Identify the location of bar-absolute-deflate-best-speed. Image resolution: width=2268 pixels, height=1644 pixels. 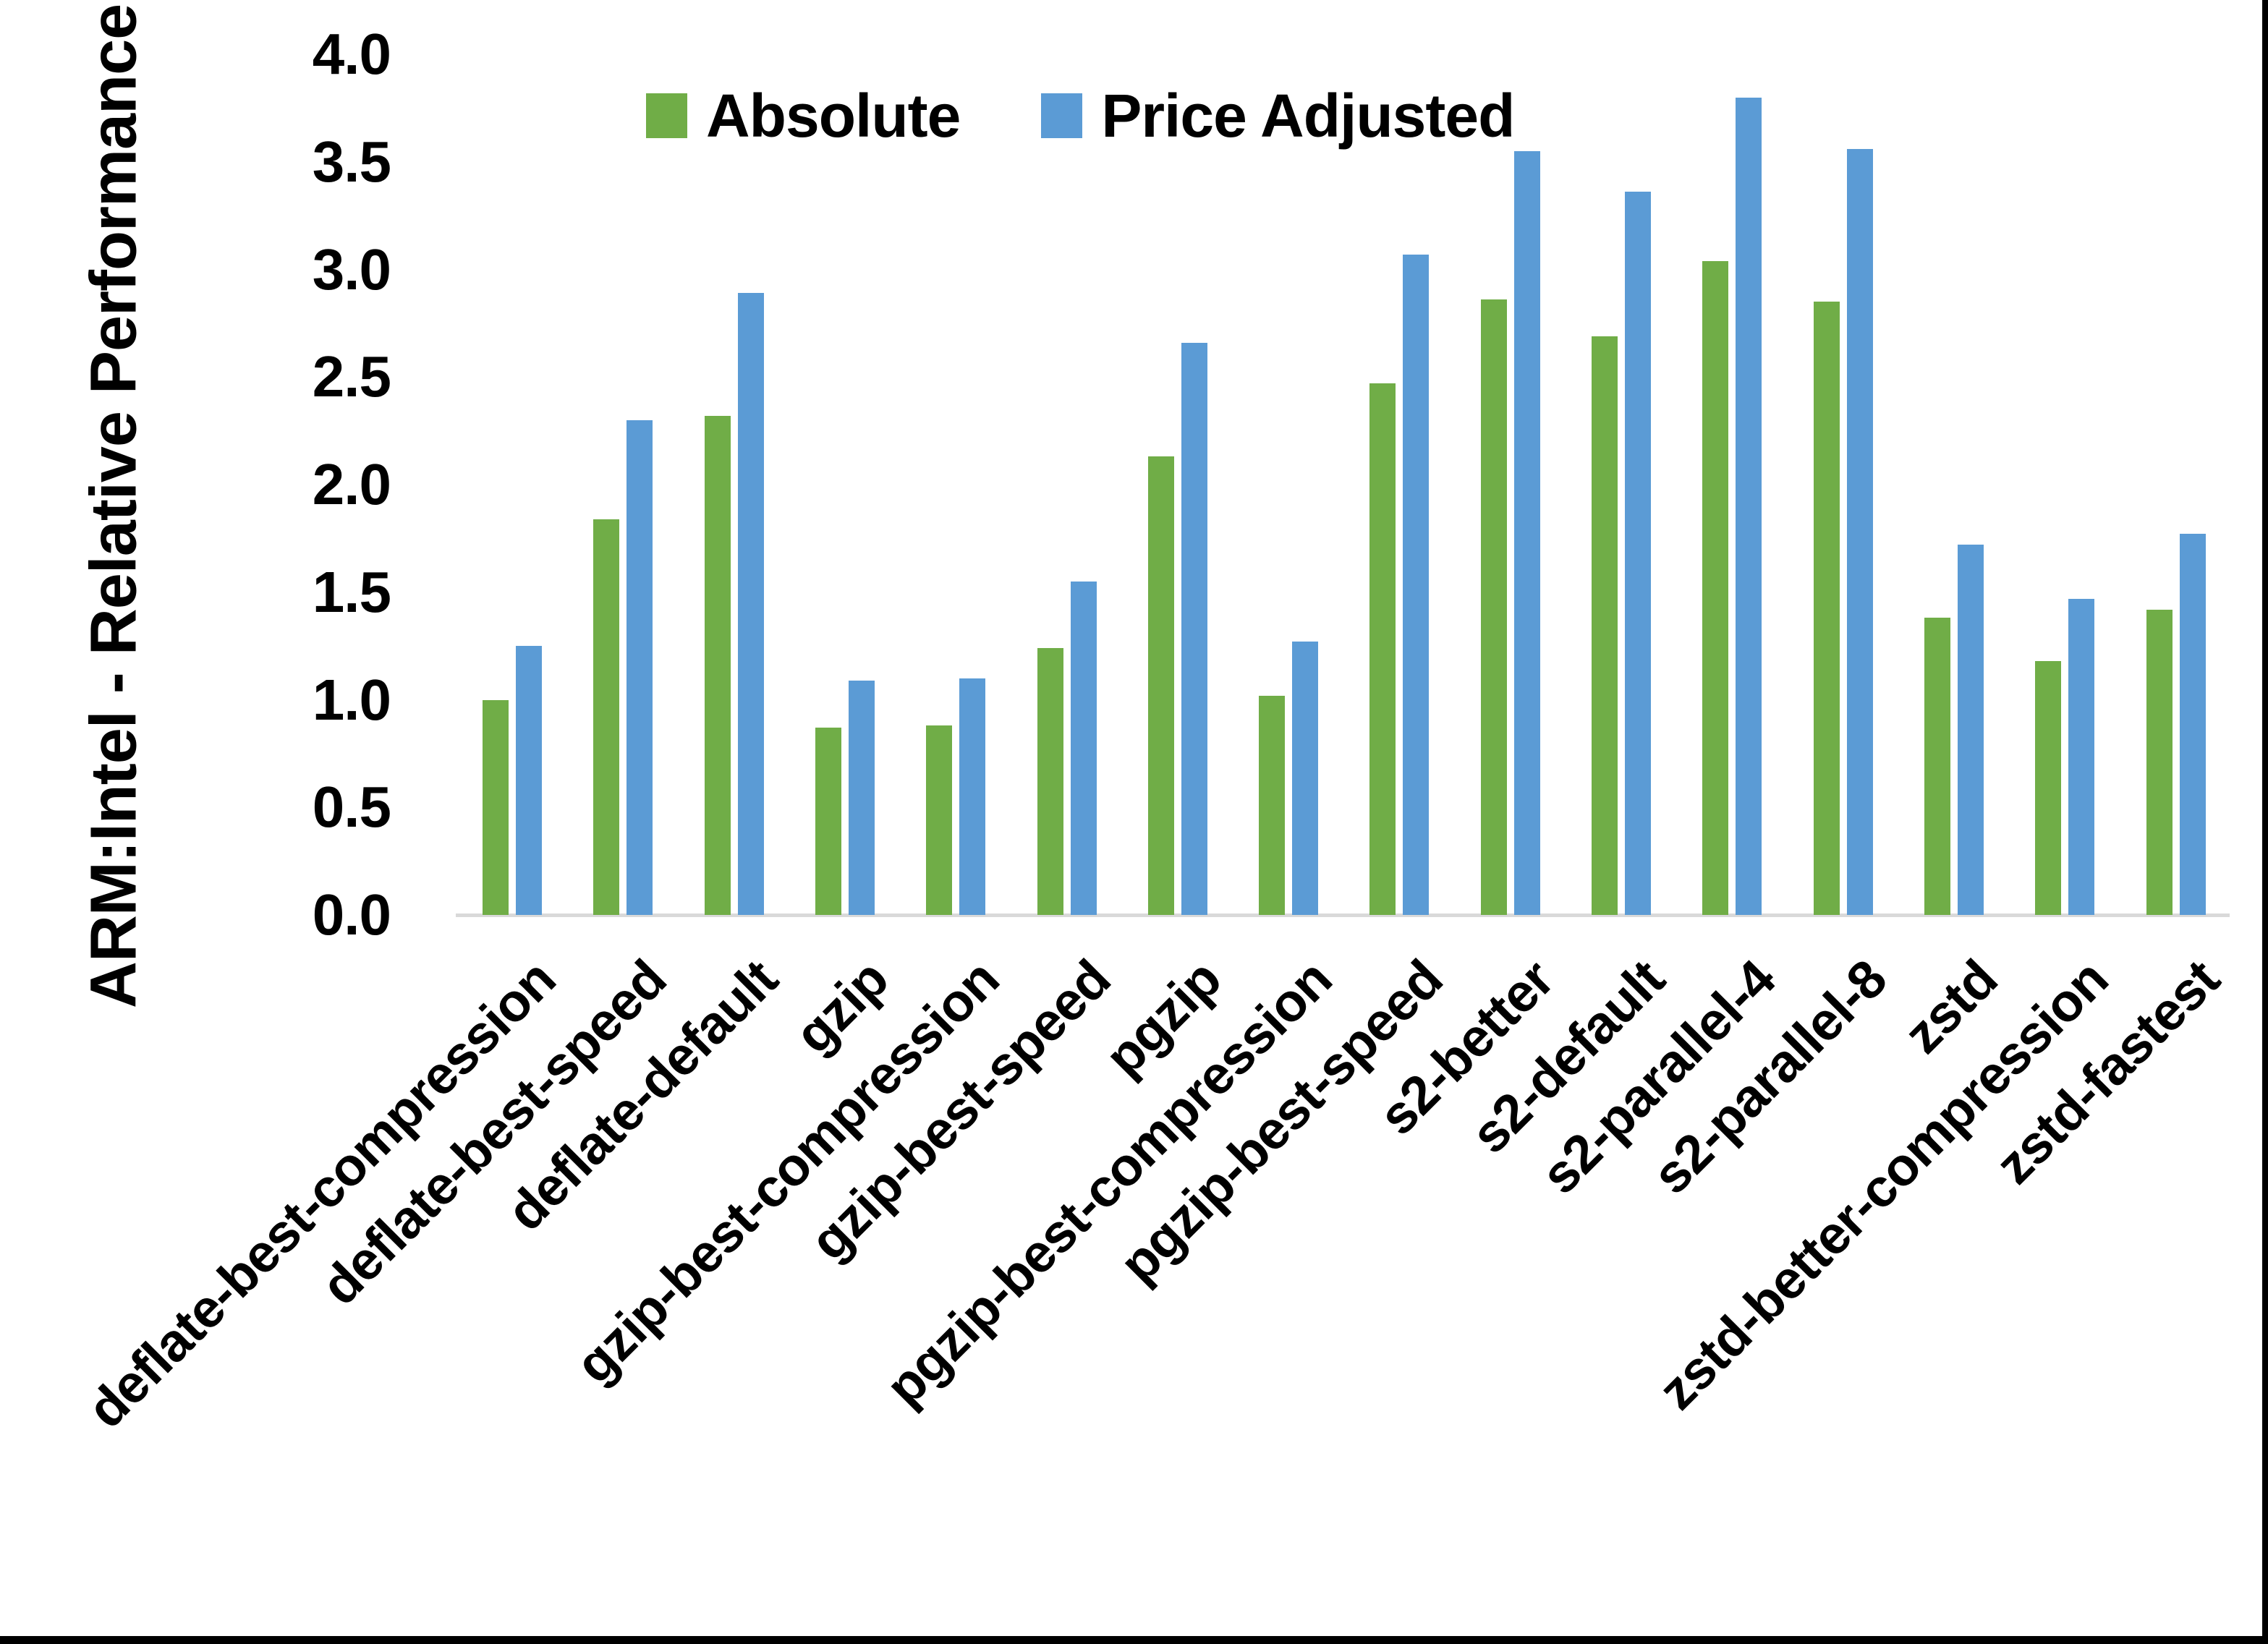
(606, 717).